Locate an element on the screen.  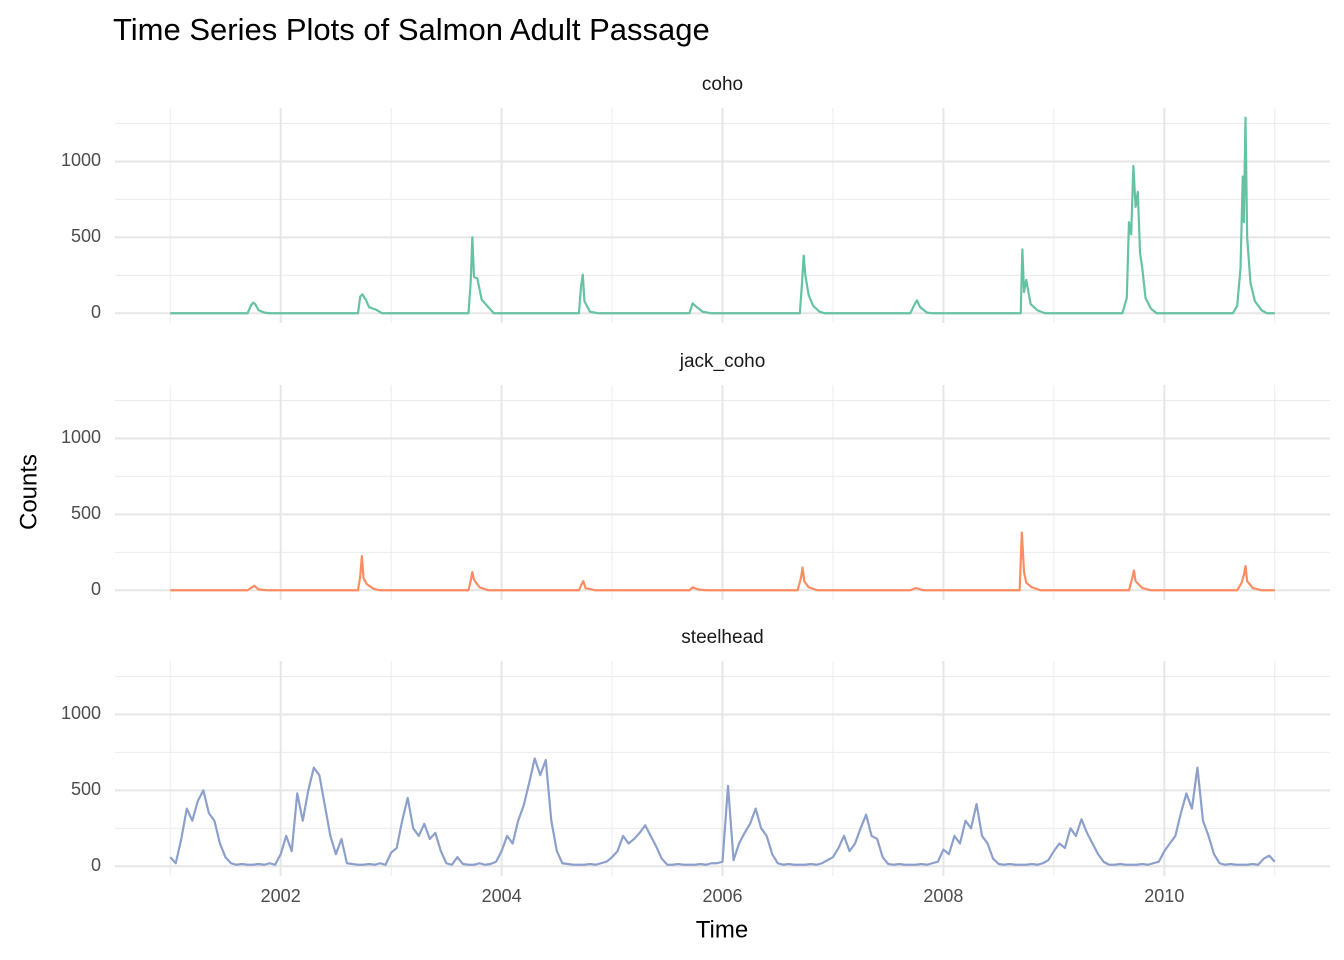
x-tick-label: 2010 is located at coordinates (1164, 896).